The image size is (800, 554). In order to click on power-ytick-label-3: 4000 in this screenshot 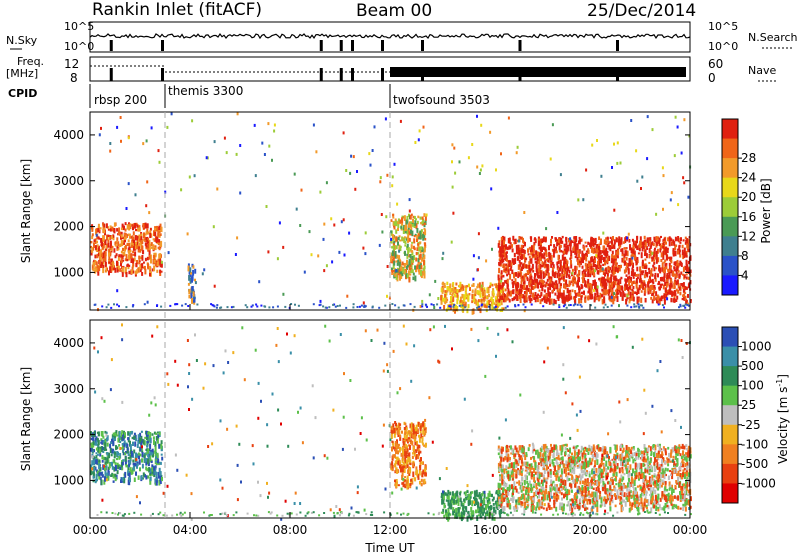, I will do `click(68, 135)`.